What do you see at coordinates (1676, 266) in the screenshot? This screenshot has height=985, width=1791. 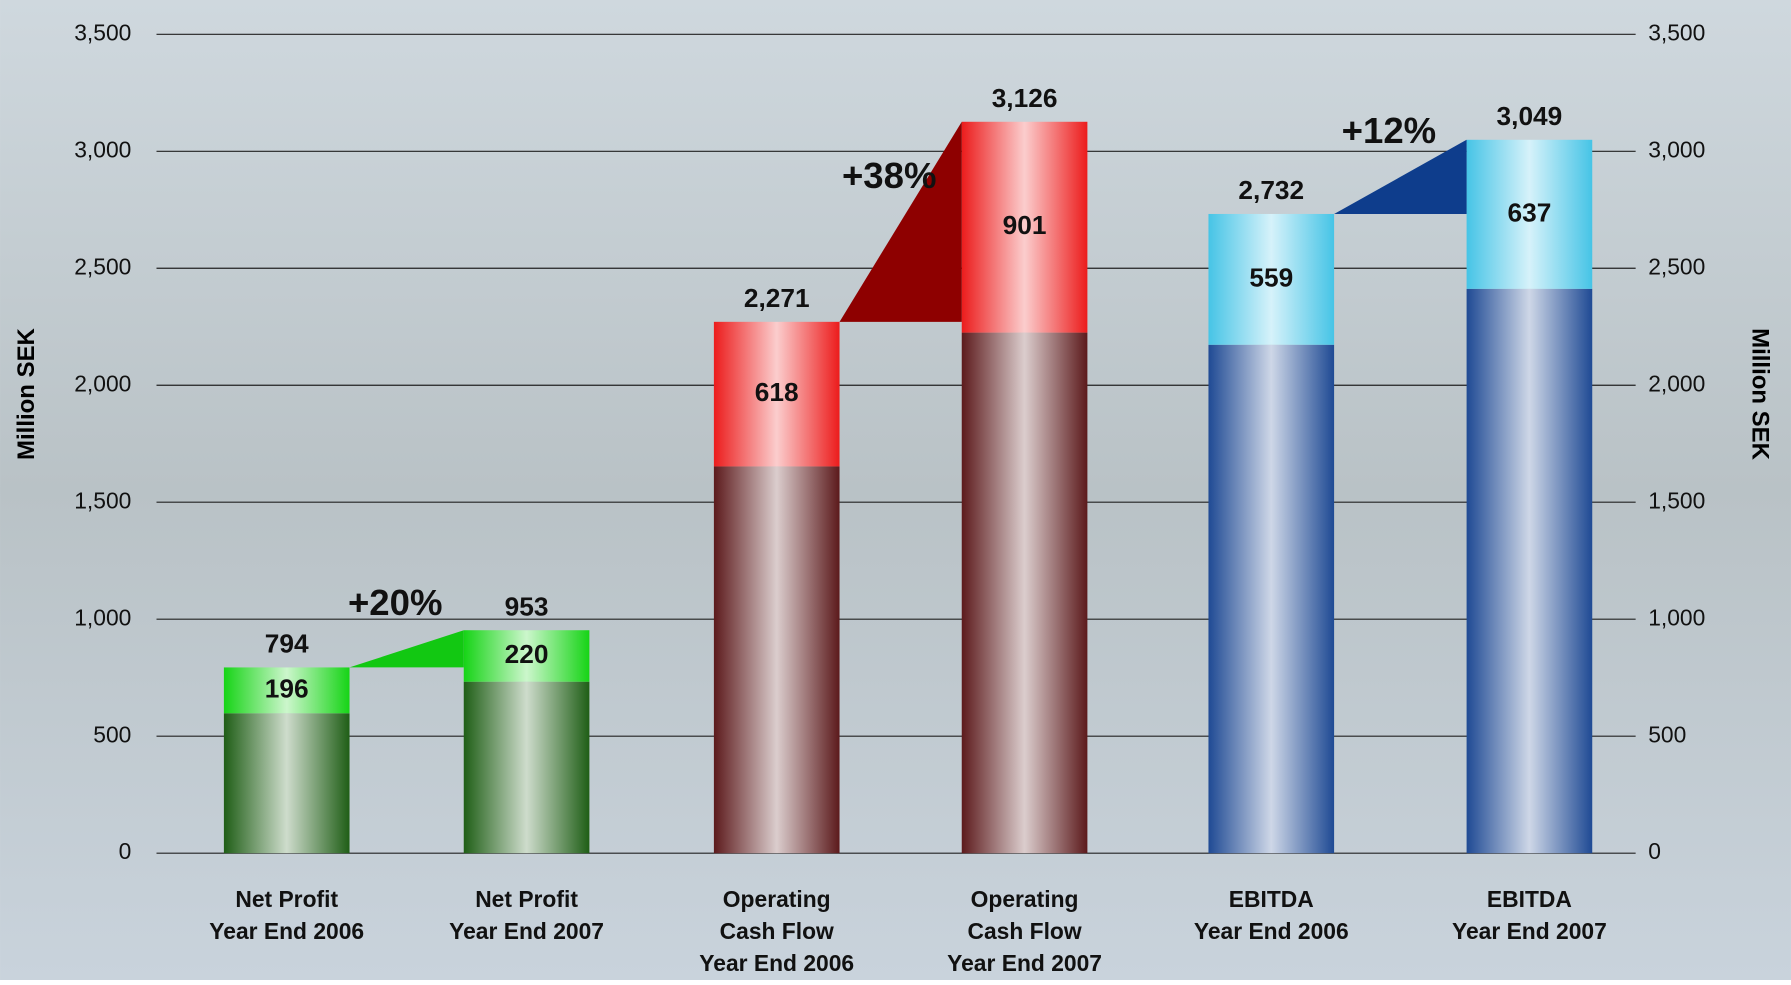 I see `y2-tick-label: 2,500` at bounding box center [1676, 266].